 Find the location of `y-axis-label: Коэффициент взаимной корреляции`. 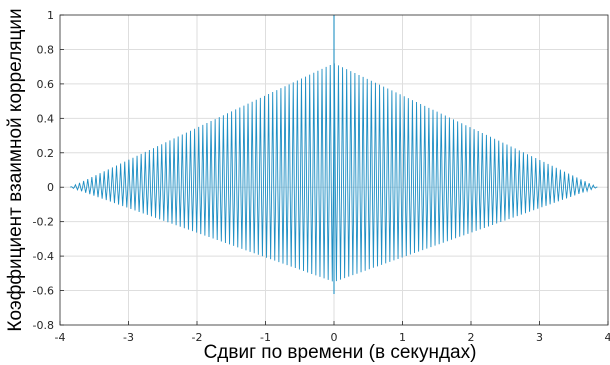

y-axis-label: Коэффициент взаимной корреляции is located at coordinates (15, 169).